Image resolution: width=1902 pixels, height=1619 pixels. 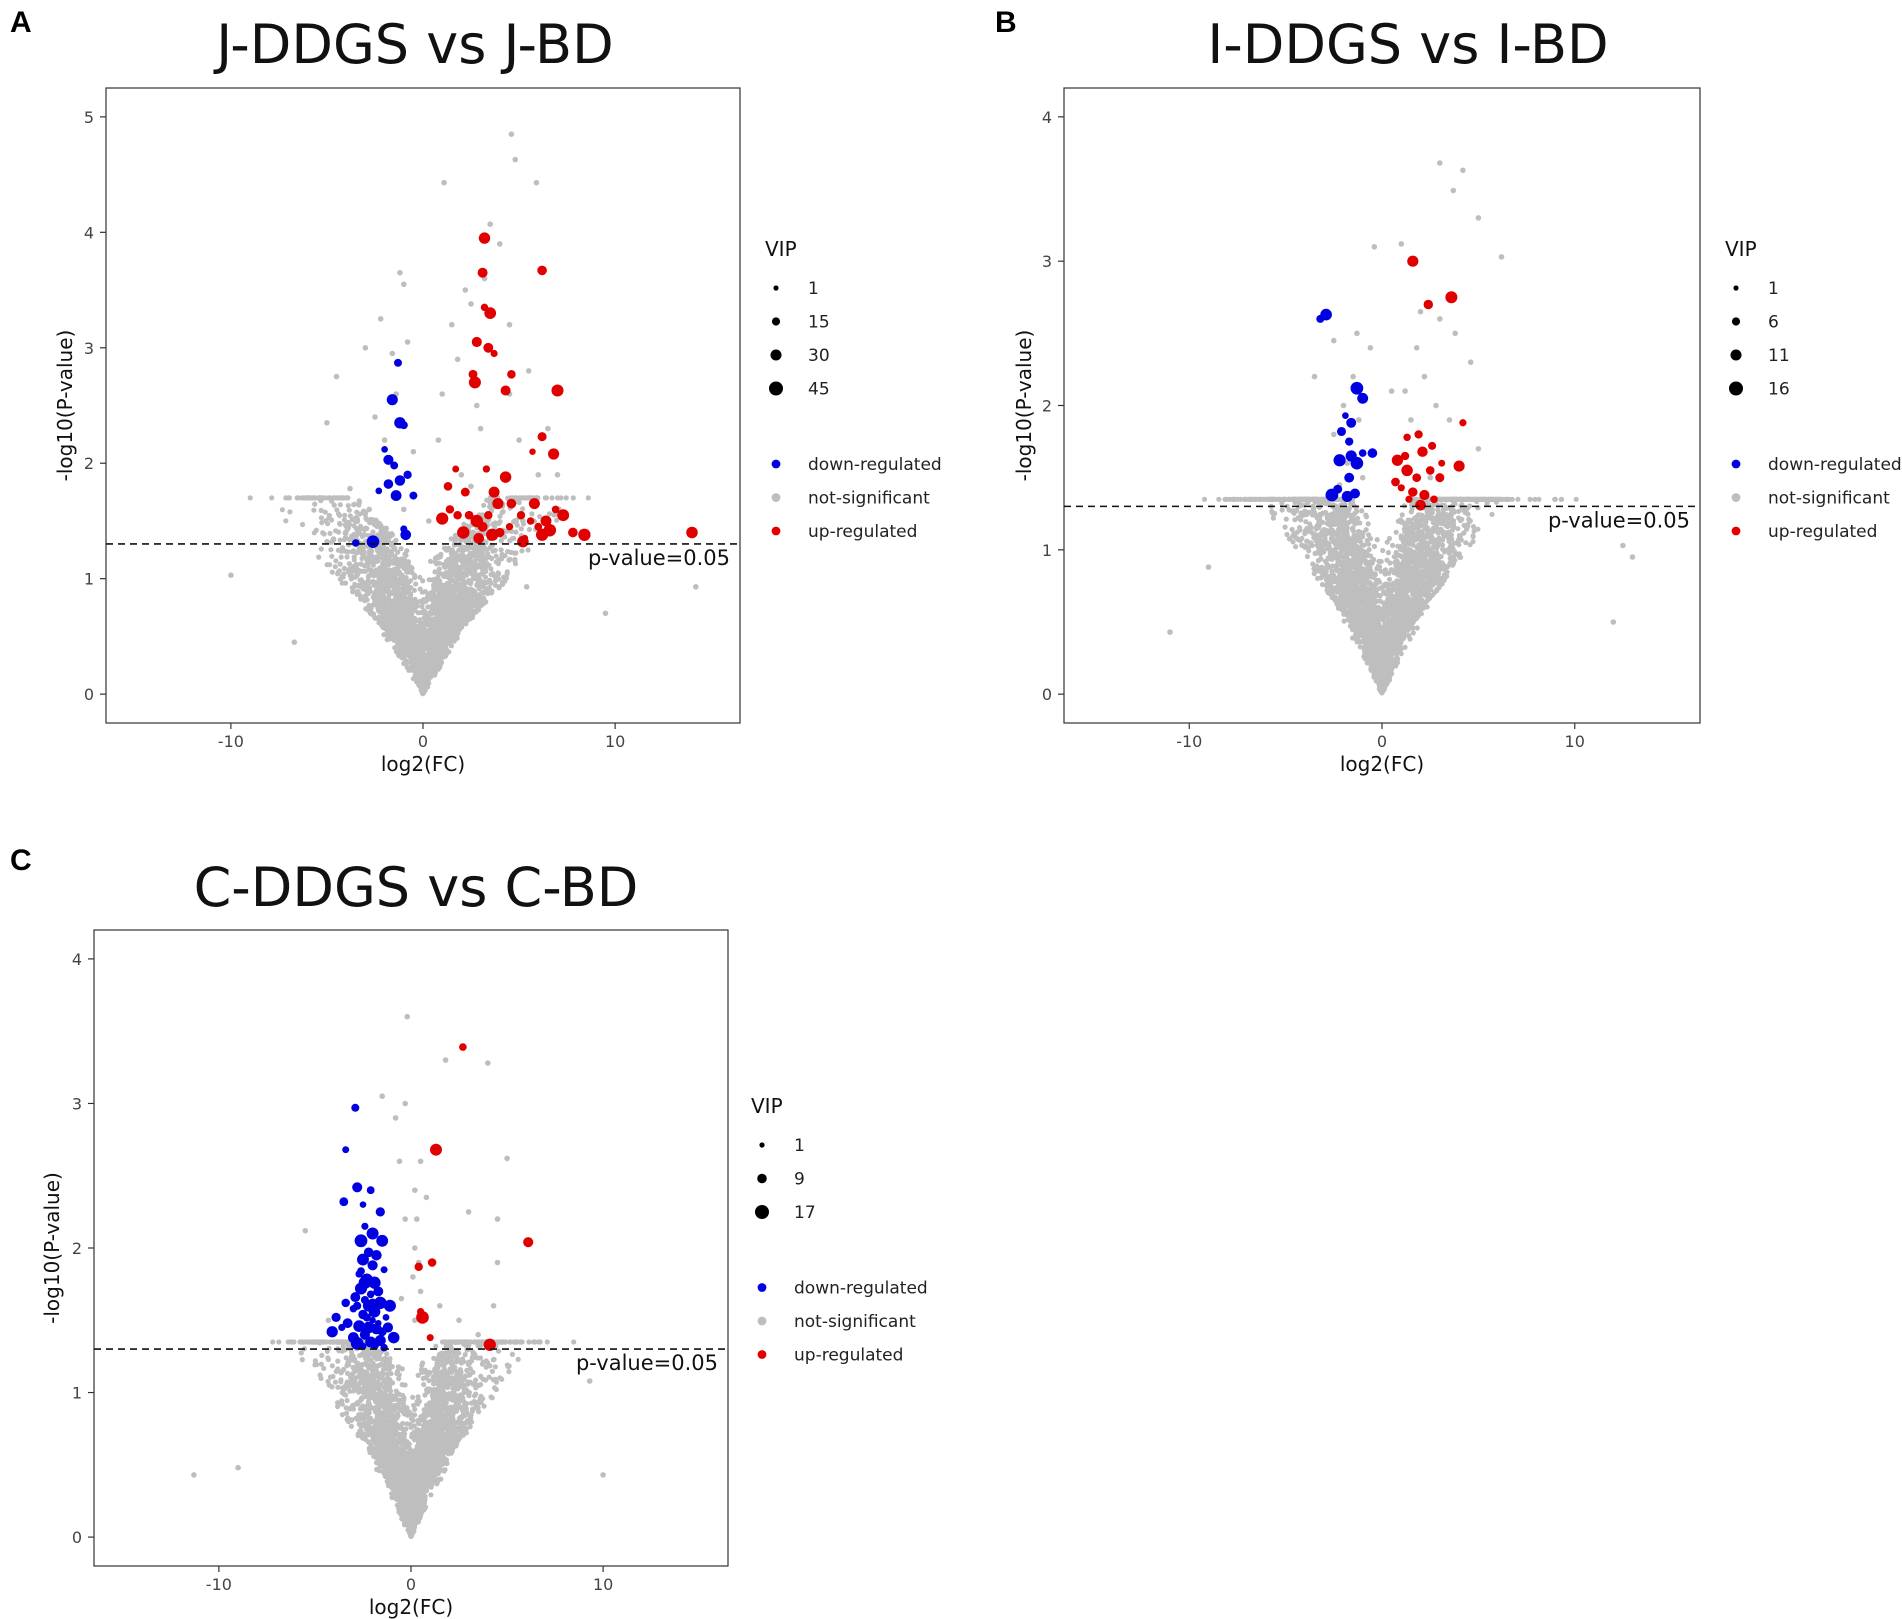 I want to click on legend-color-label: up-regulated, so click(x=862, y=532).